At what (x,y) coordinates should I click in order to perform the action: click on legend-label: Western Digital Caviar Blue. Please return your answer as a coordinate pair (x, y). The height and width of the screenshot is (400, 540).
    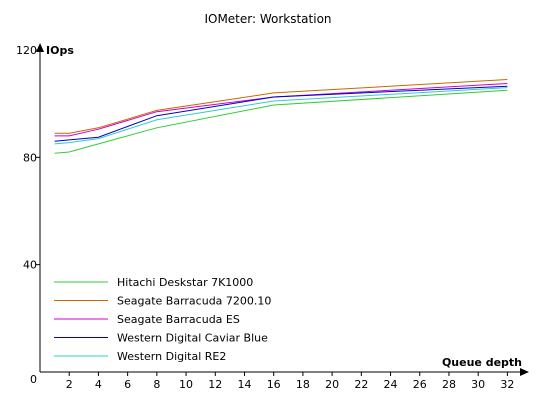
    Looking at the image, I should click on (192, 338).